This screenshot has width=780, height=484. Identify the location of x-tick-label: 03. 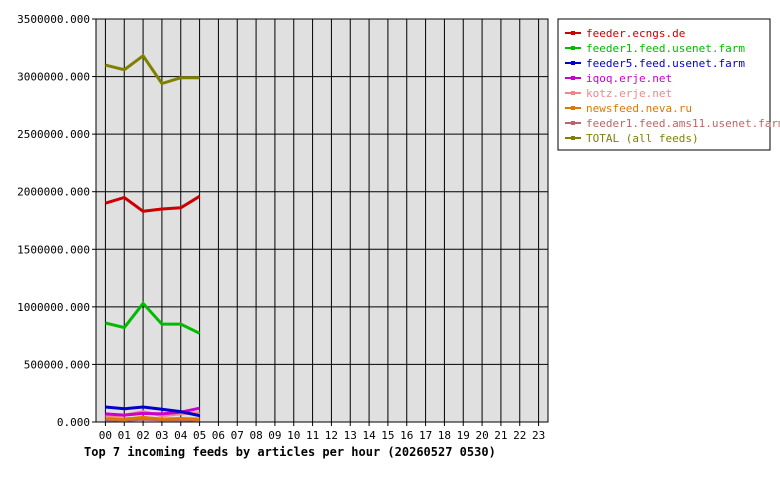
(161, 435).